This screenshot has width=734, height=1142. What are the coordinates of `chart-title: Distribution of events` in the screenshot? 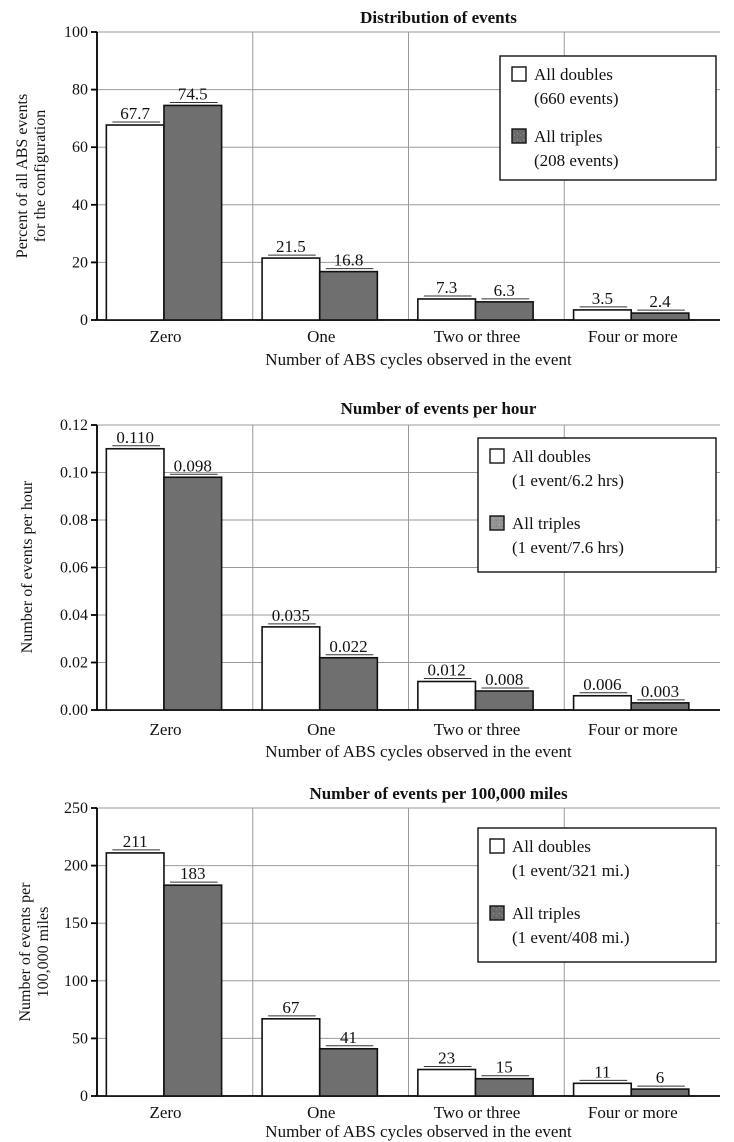 It's located at (438, 17).